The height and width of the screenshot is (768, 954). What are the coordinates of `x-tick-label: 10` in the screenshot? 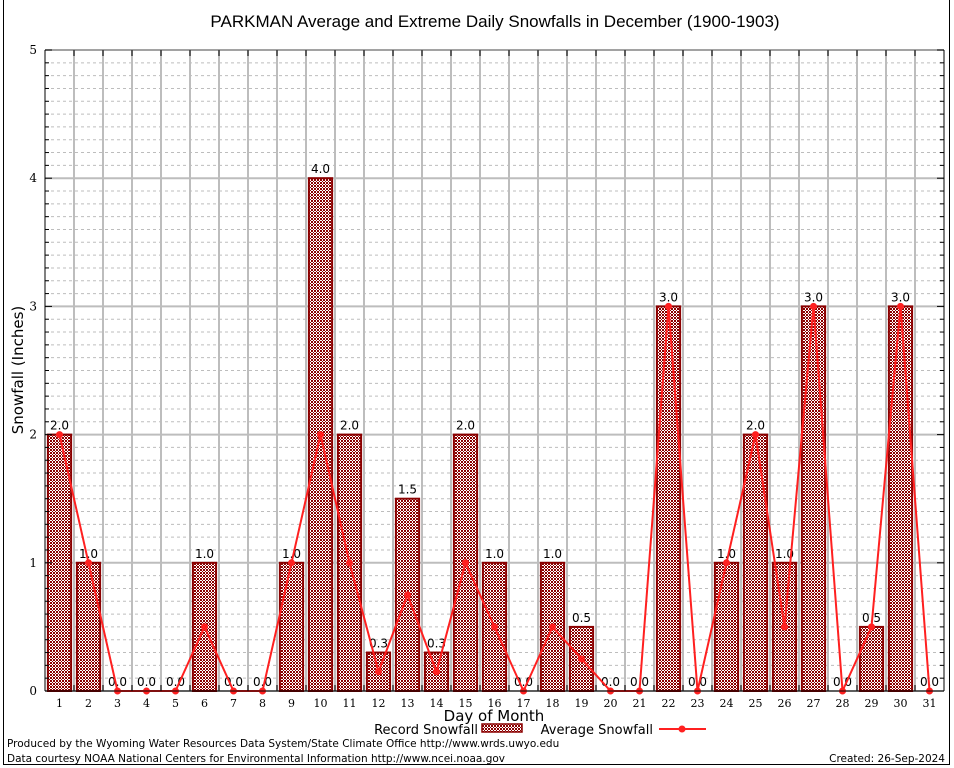 It's located at (321, 703).